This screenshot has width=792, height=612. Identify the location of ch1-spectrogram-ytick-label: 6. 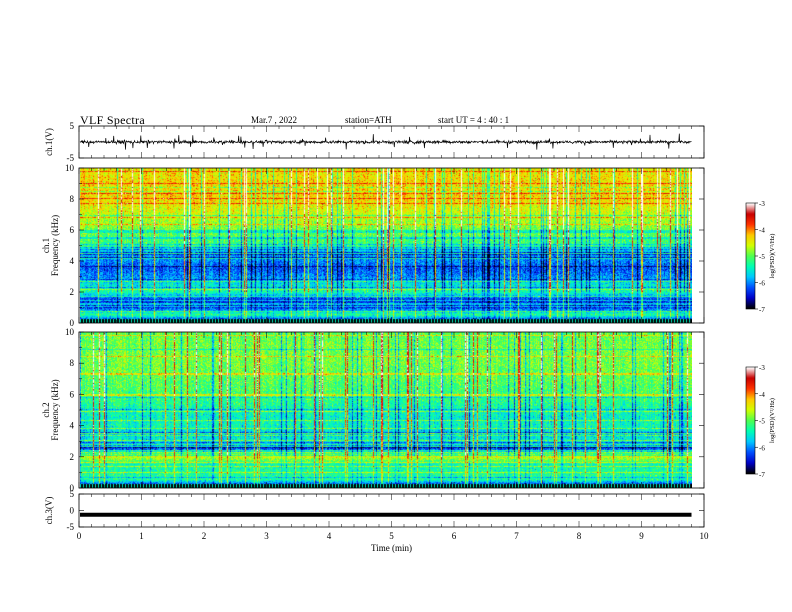
(72, 230).